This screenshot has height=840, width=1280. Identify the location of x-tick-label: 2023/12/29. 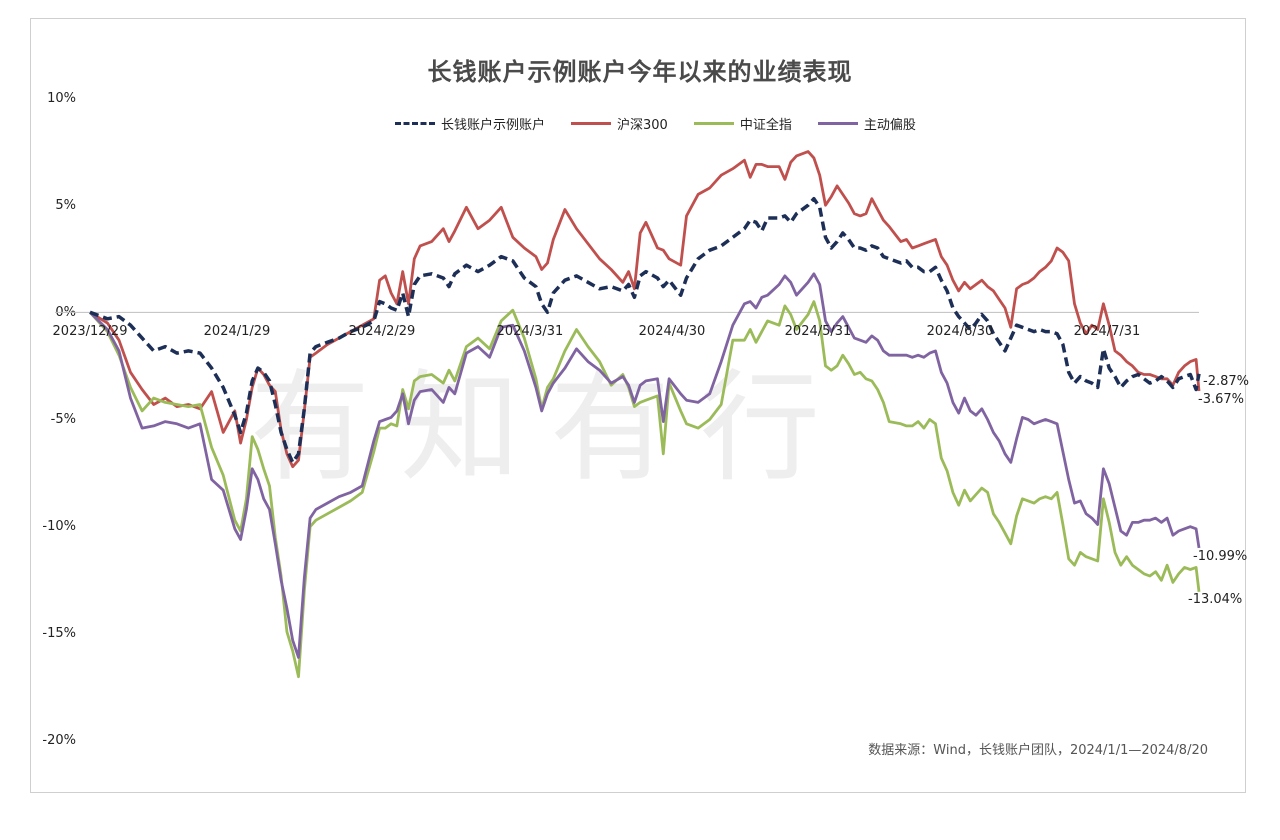
(90, 332).